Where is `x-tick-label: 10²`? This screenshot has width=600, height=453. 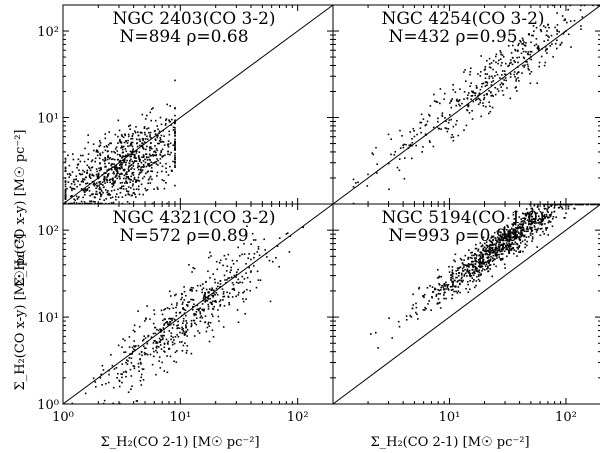
x-tick-label: 10² is located at coordinates (566, 417).